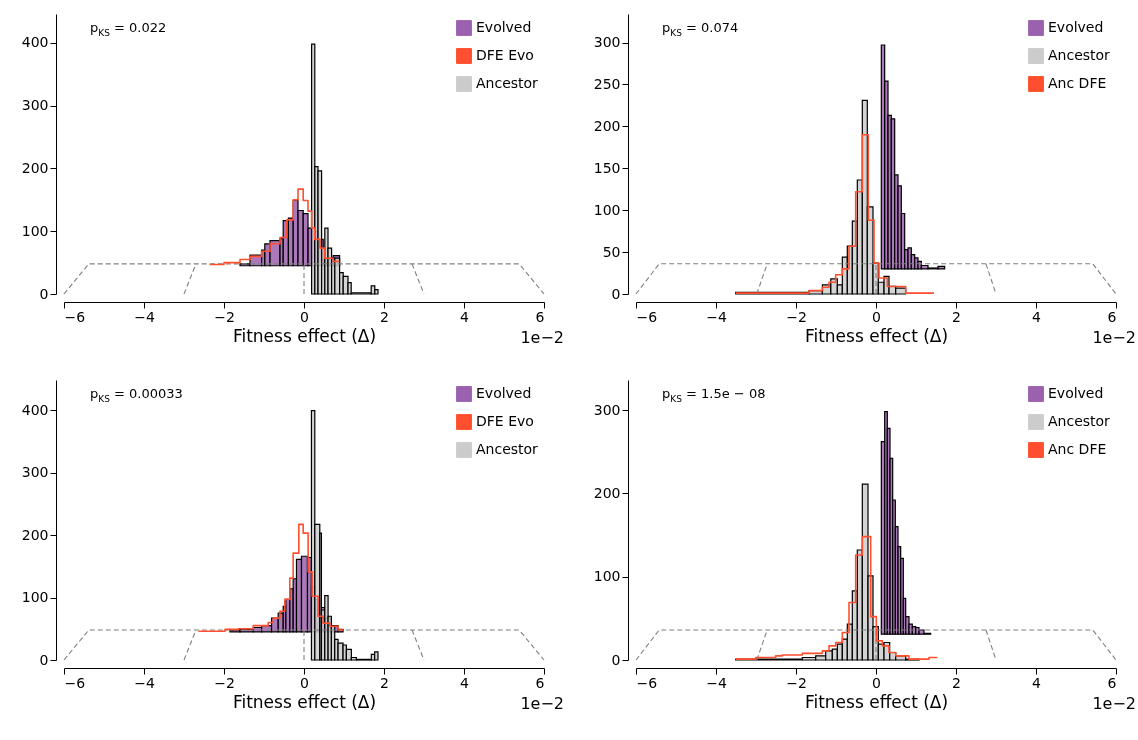 The height and width of the screenshot is (740, 1138). Describe the element at coordinates (611, 251) in the screenshot. I see `y-tick-label: 50` at that location.